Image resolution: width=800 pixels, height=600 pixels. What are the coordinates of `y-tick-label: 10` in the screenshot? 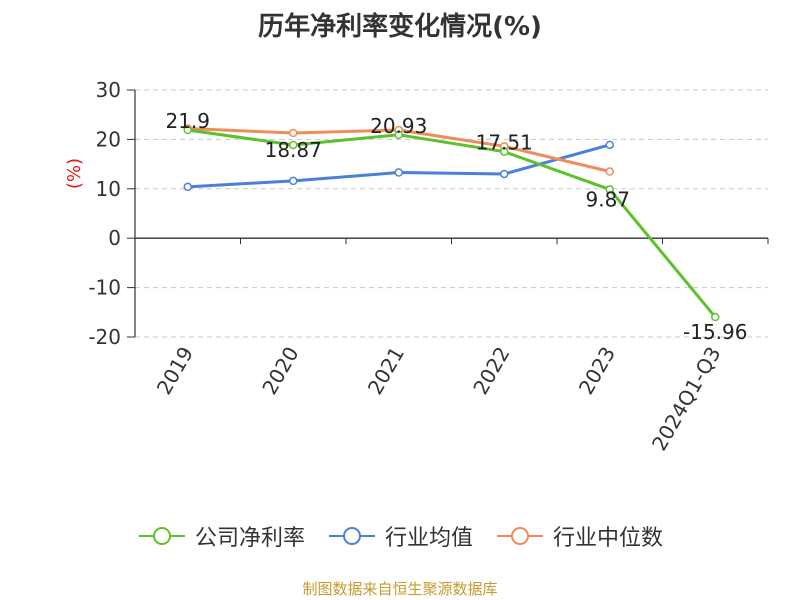 It's located at (108, 189).